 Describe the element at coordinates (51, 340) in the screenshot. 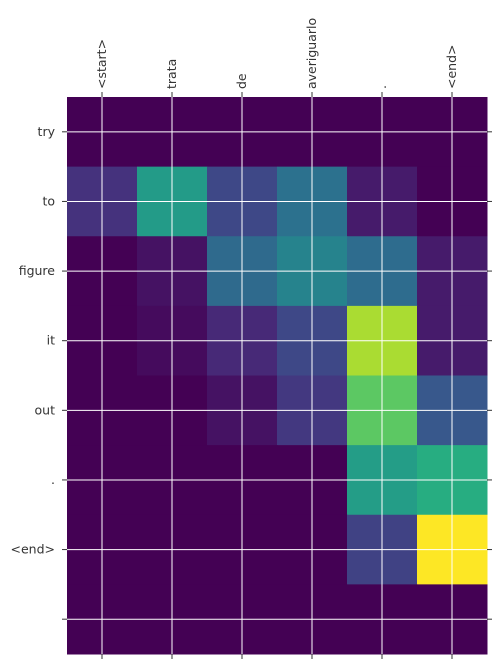

I see `y-tick-label: it` at that location.